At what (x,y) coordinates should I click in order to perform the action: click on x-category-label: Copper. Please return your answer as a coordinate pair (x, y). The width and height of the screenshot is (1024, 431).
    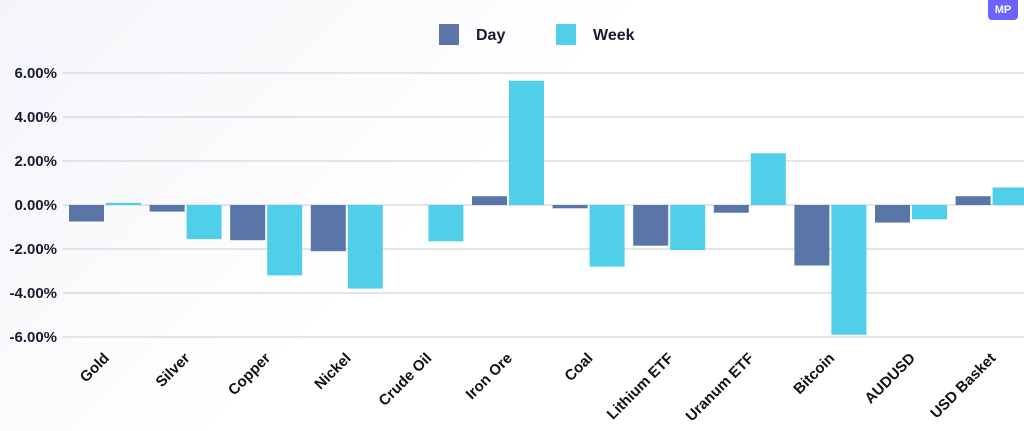
    Looking at the image, I should click on (249, 374).